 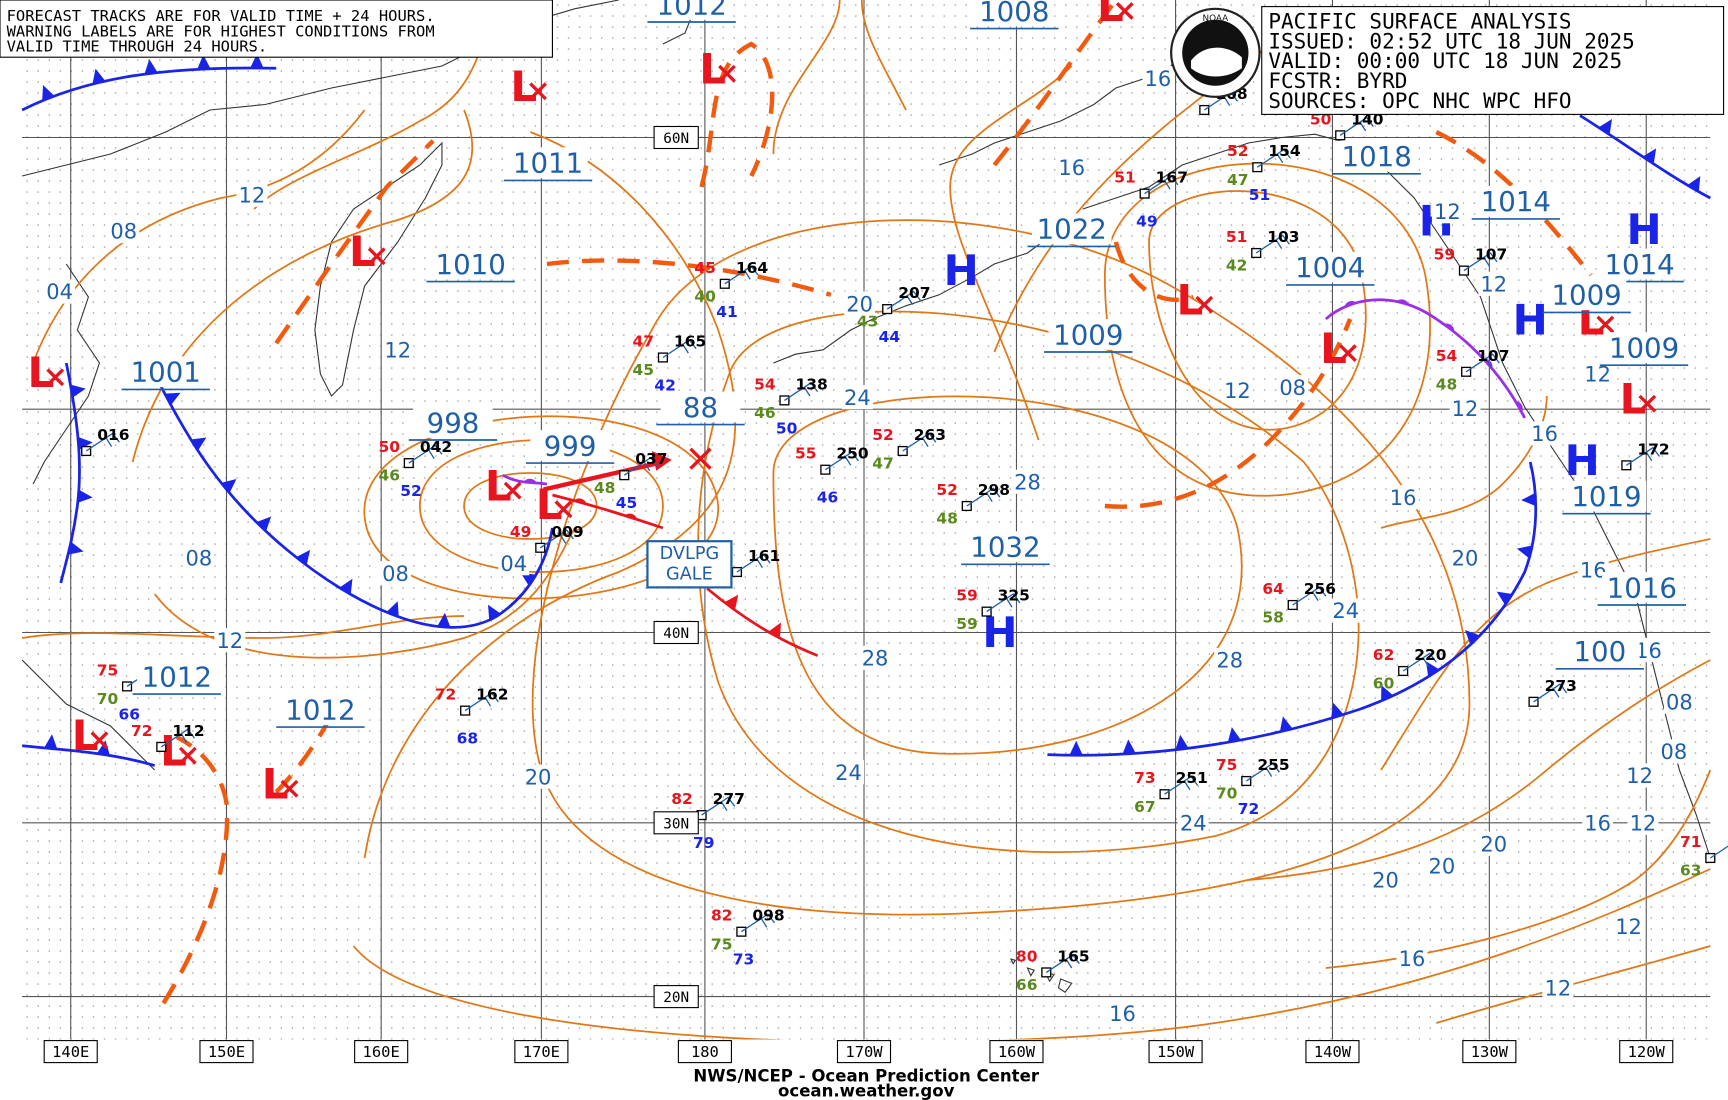 I want to click on latitude-label: 30N, so click(x=676, y=824).